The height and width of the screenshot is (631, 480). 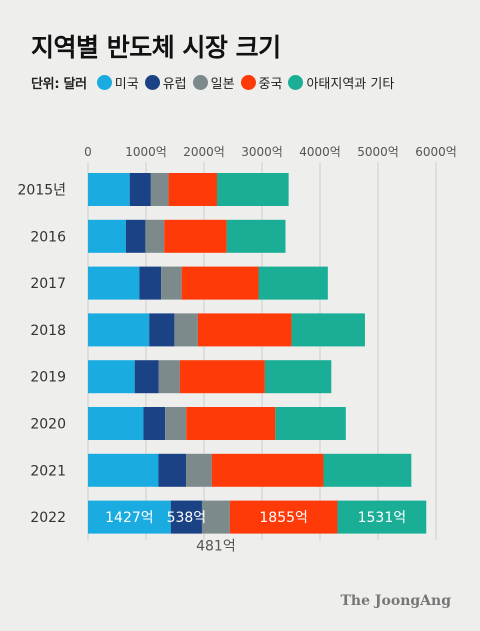 I want to click on unit-label: 단위: 달러, so click(x=59, y=84).